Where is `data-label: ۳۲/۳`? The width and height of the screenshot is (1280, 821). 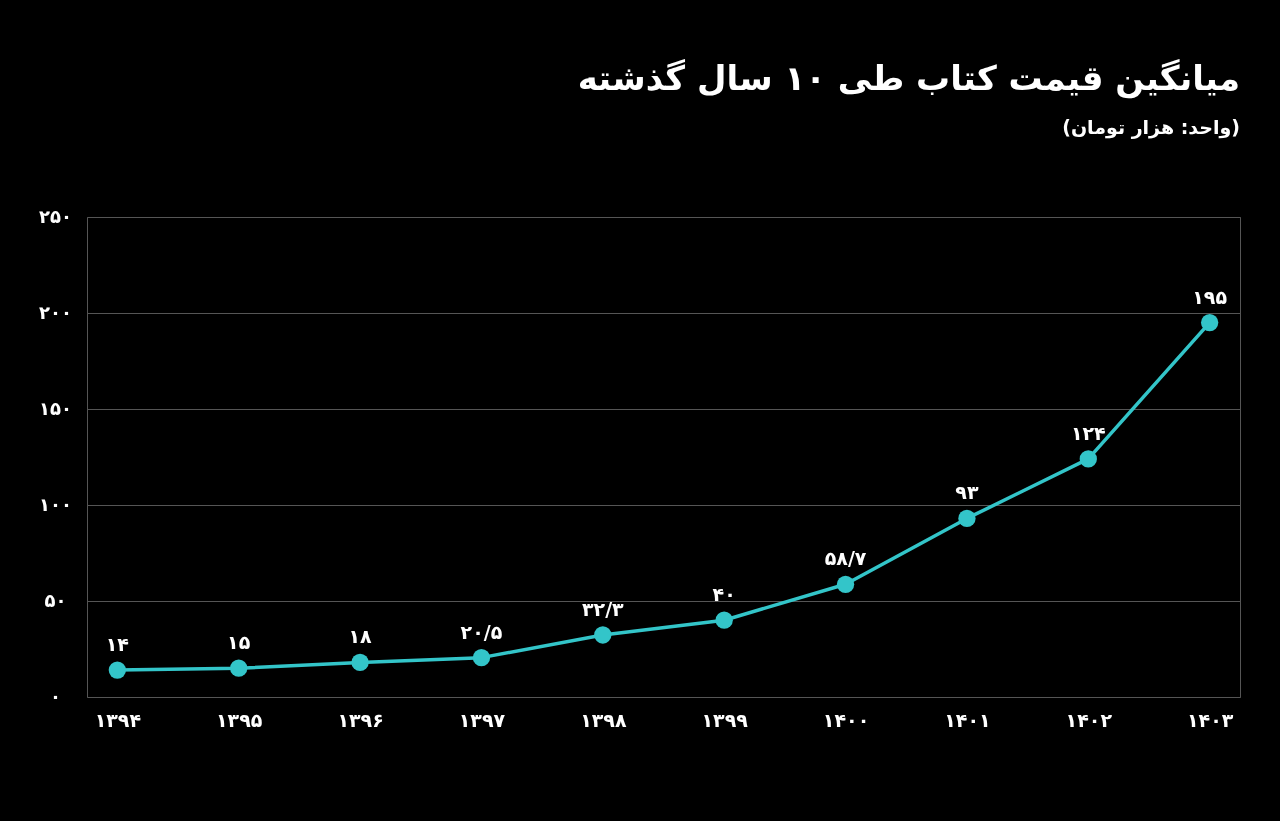
data-label: ۳۲/۳ is located at coordinates (603, 608).